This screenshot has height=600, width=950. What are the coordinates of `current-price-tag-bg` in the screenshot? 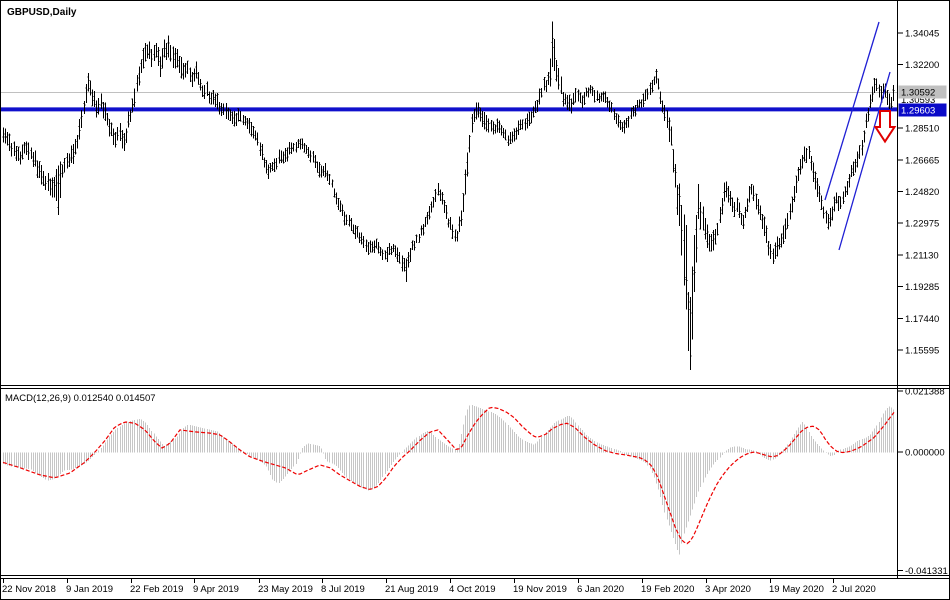 It's located at (922, 92).